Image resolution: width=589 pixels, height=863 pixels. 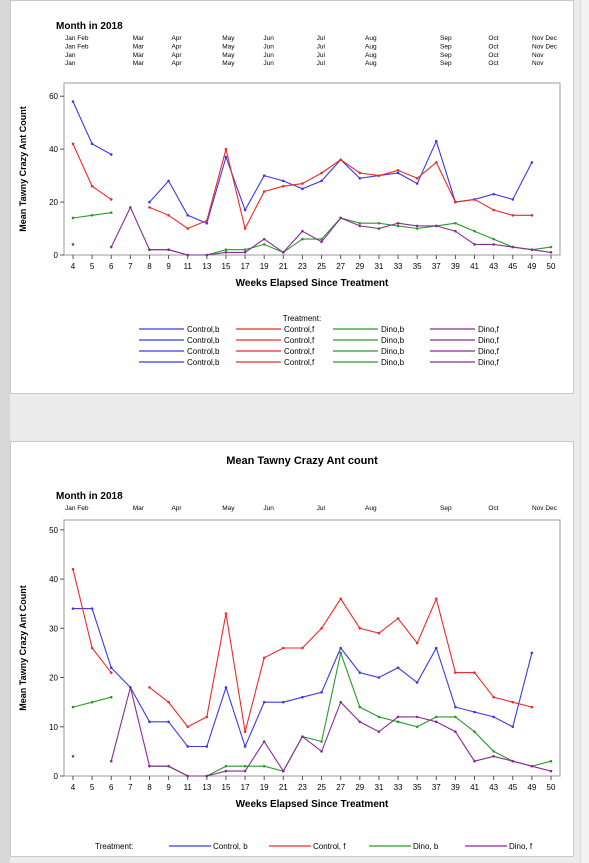 What do you see at coordinates (312, 732) in the screenshot?
I see `series-group` at bounding box center [312, 732].